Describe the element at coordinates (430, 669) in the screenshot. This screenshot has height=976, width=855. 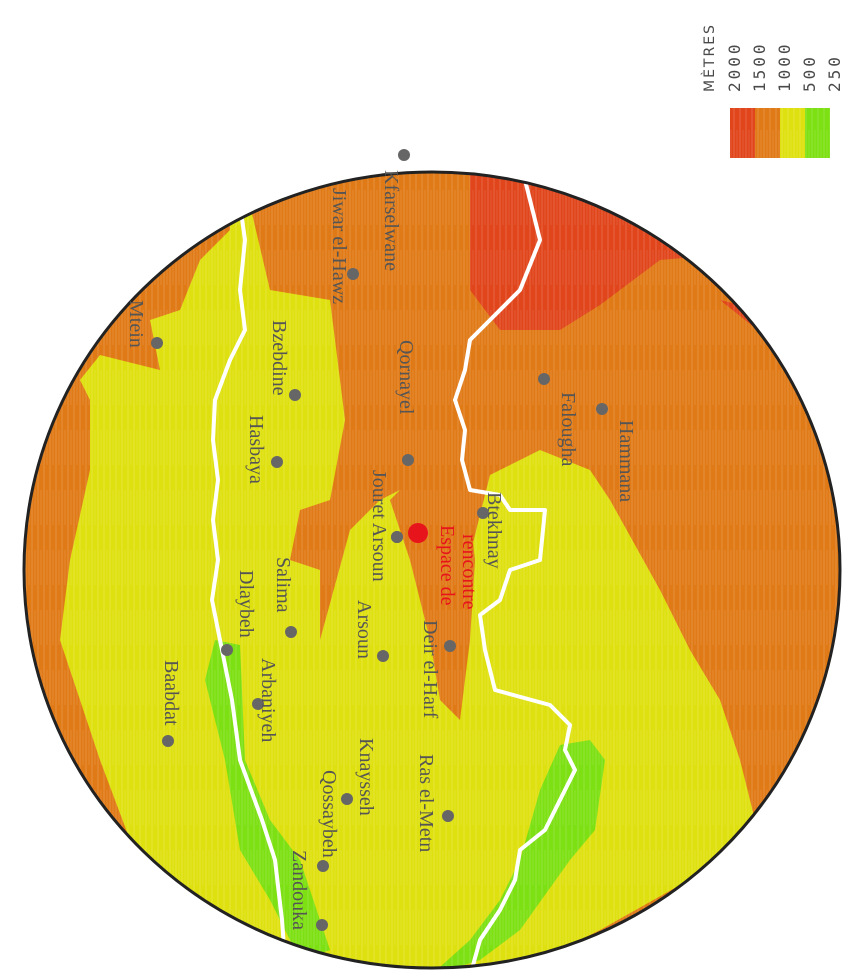
I see `town-label-deir-el-harf: Deir el-Harf` at that location.